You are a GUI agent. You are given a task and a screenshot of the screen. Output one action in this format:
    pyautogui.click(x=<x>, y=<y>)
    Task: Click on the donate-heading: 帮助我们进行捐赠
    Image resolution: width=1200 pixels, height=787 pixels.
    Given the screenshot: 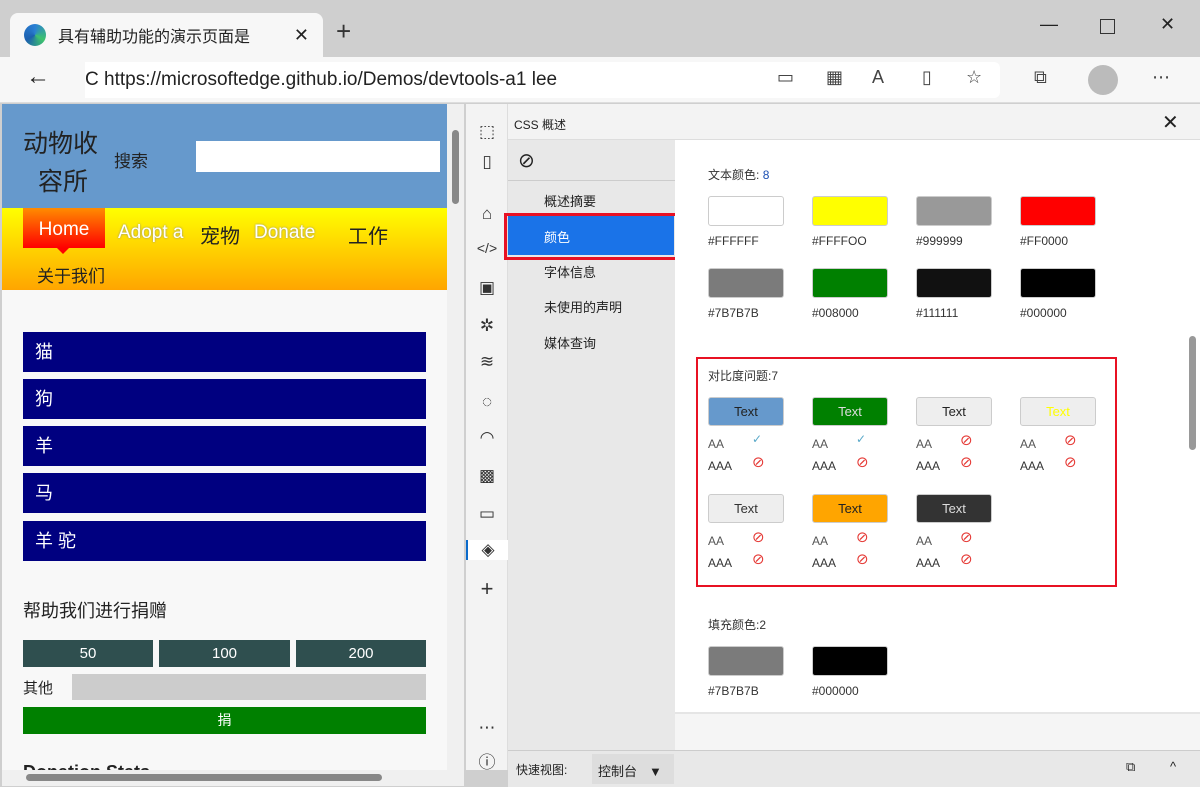 What is the action you would take?
    pyautogui.click(x=95, y=611)
    